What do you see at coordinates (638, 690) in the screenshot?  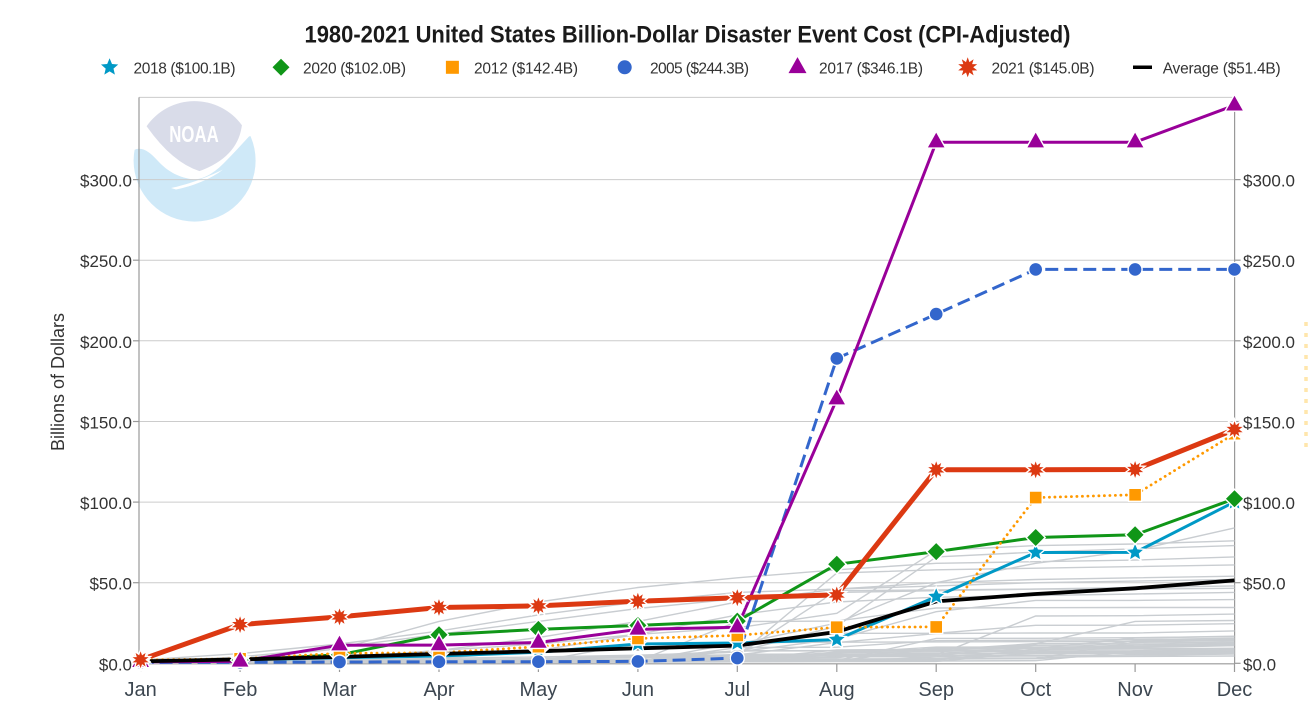 I see `svg-text: Jun` at bounding box center [638, 690].